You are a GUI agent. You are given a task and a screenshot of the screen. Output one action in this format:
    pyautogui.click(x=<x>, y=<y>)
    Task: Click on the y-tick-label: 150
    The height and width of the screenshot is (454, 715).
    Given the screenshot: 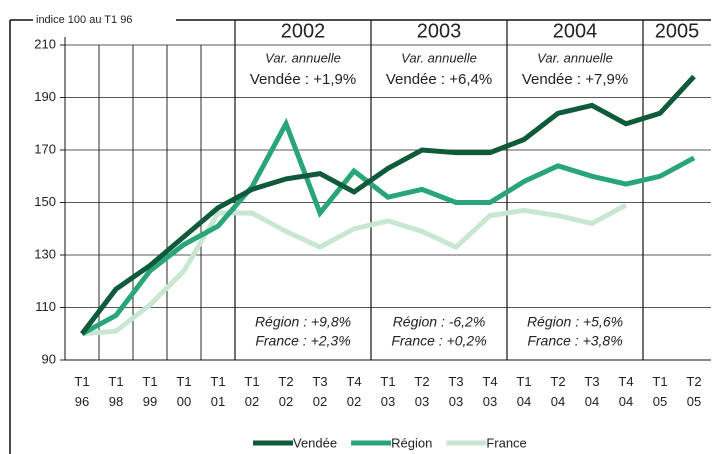 What is the action you would take?
    pyautogui.click(x=45, y=201)
    